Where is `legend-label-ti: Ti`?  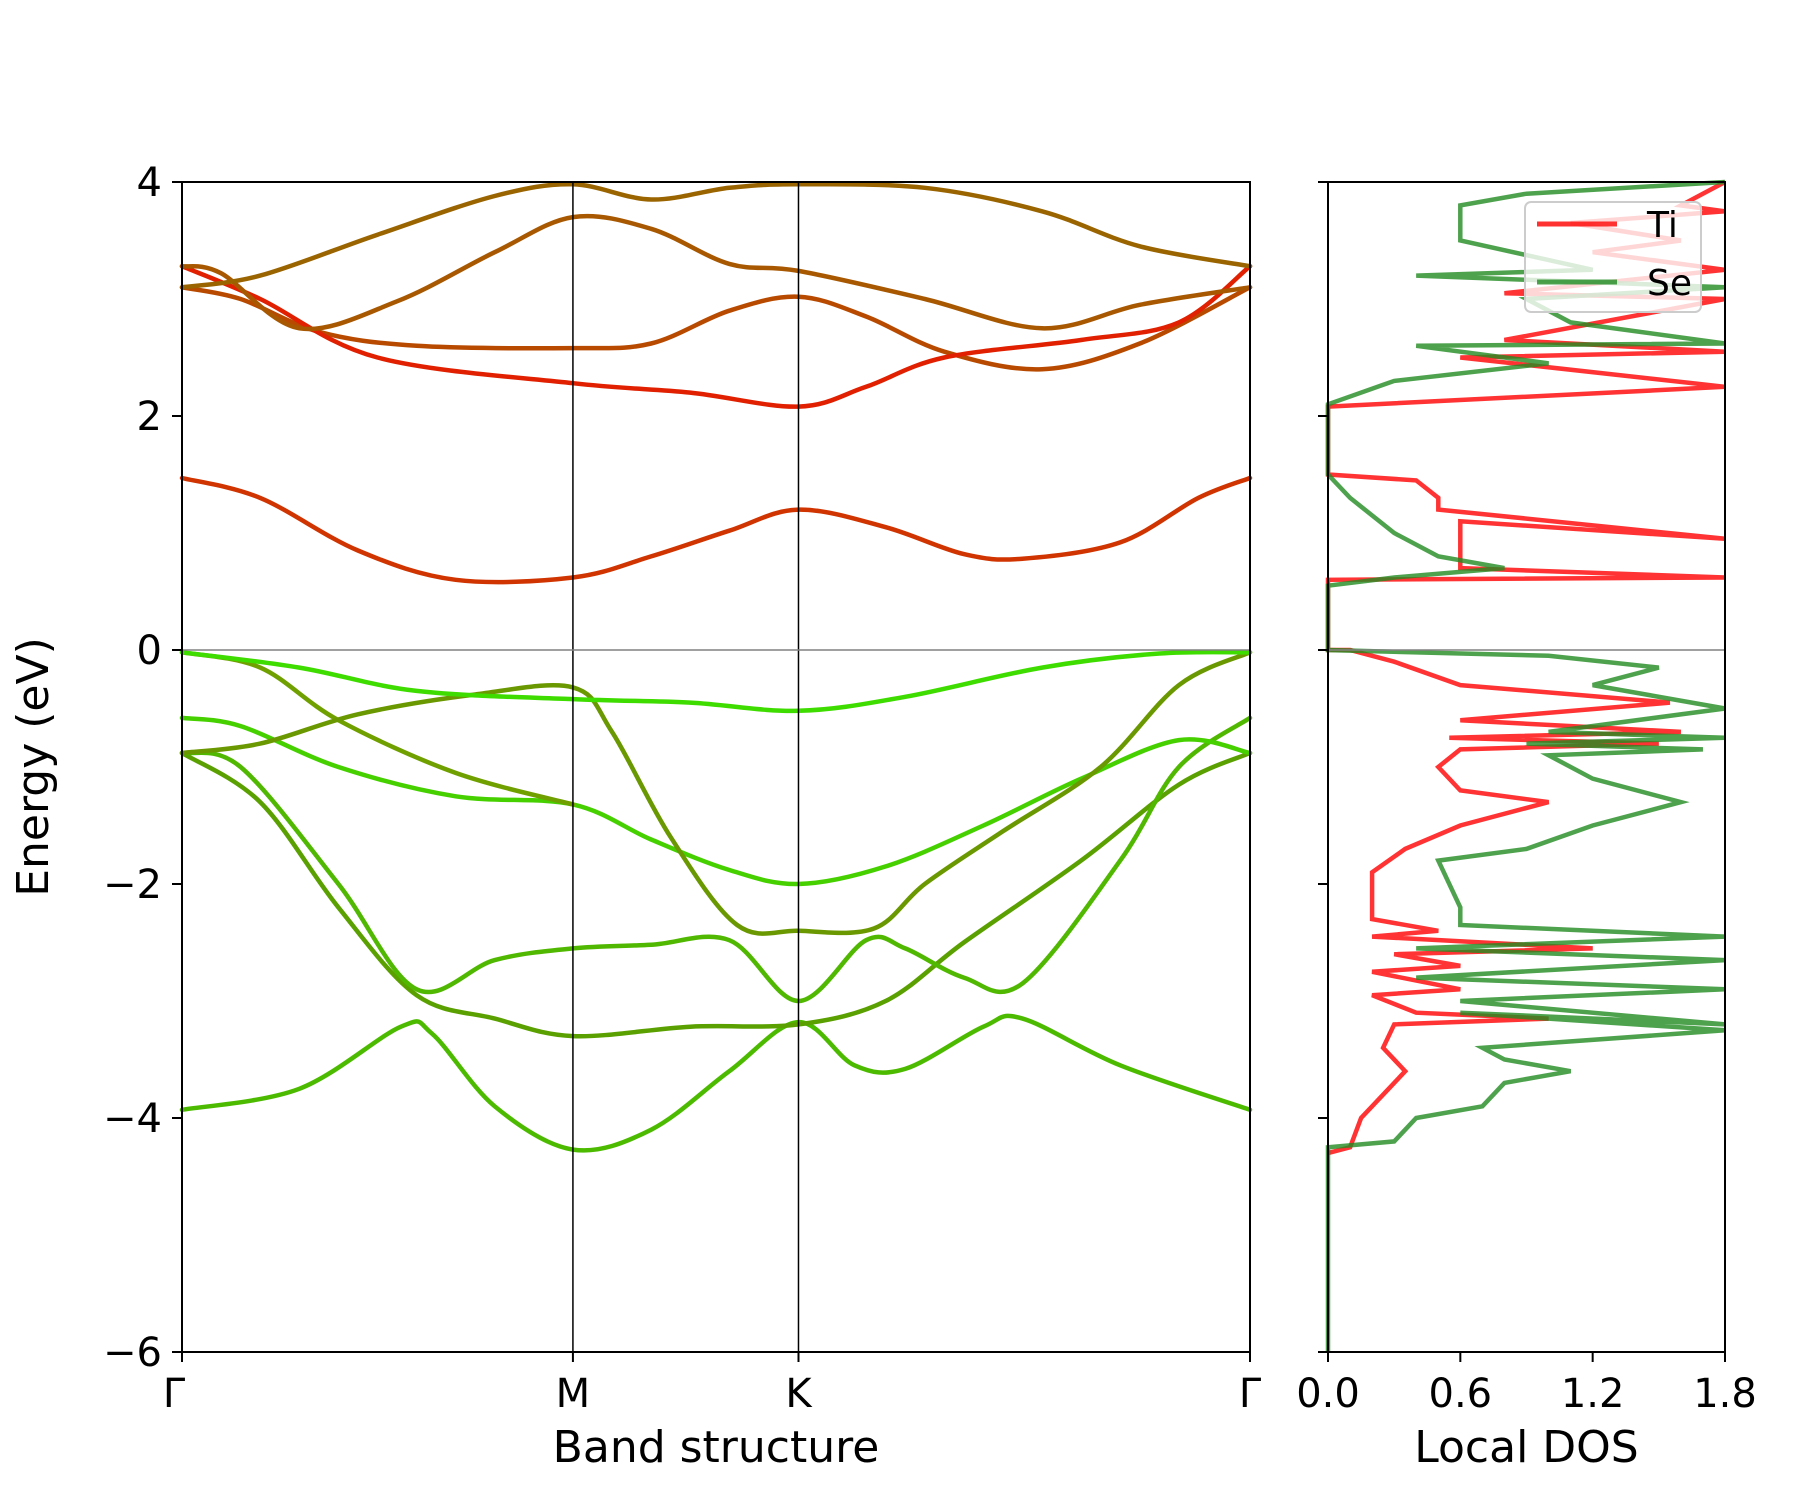 legend-label-ti: Ti is located at coordinates (1662, 225).